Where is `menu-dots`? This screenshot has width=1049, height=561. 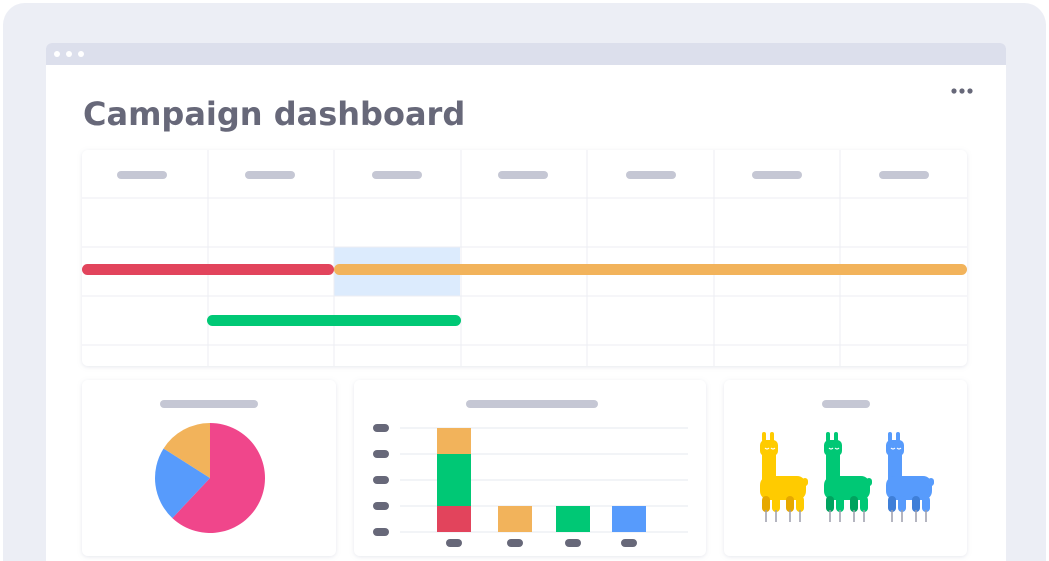
menu-dots is located at coordinates (962, 91).